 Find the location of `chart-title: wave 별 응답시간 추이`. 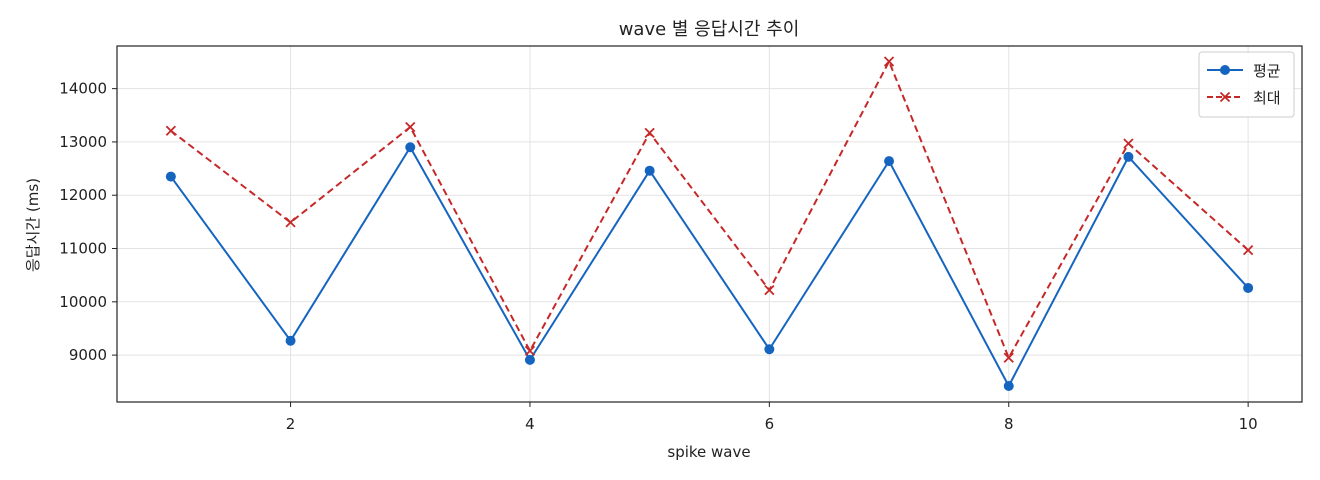

chart-title: wave 별 응답시간 추이 is located at coordinates (709, 29).